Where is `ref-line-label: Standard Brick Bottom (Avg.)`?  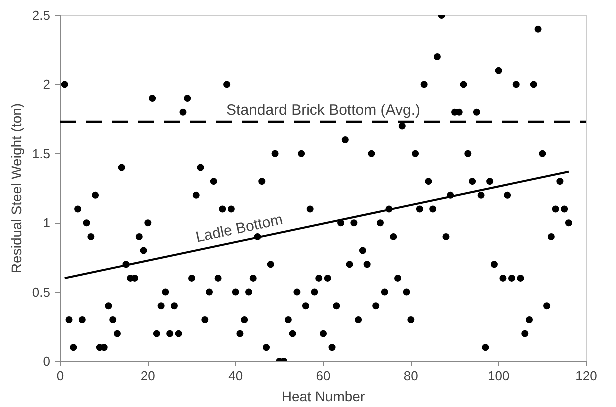 ref-line-label: Standard Brick Bottom (Avg.) is located at coordinates (323, 111).